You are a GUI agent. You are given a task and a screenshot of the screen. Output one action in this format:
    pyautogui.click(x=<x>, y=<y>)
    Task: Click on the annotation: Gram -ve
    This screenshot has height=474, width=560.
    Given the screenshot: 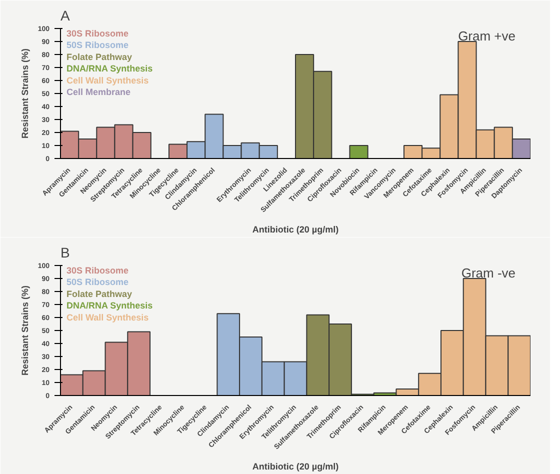 What is the action you would take?
    pyautogui.click(x=488, y=273)
    